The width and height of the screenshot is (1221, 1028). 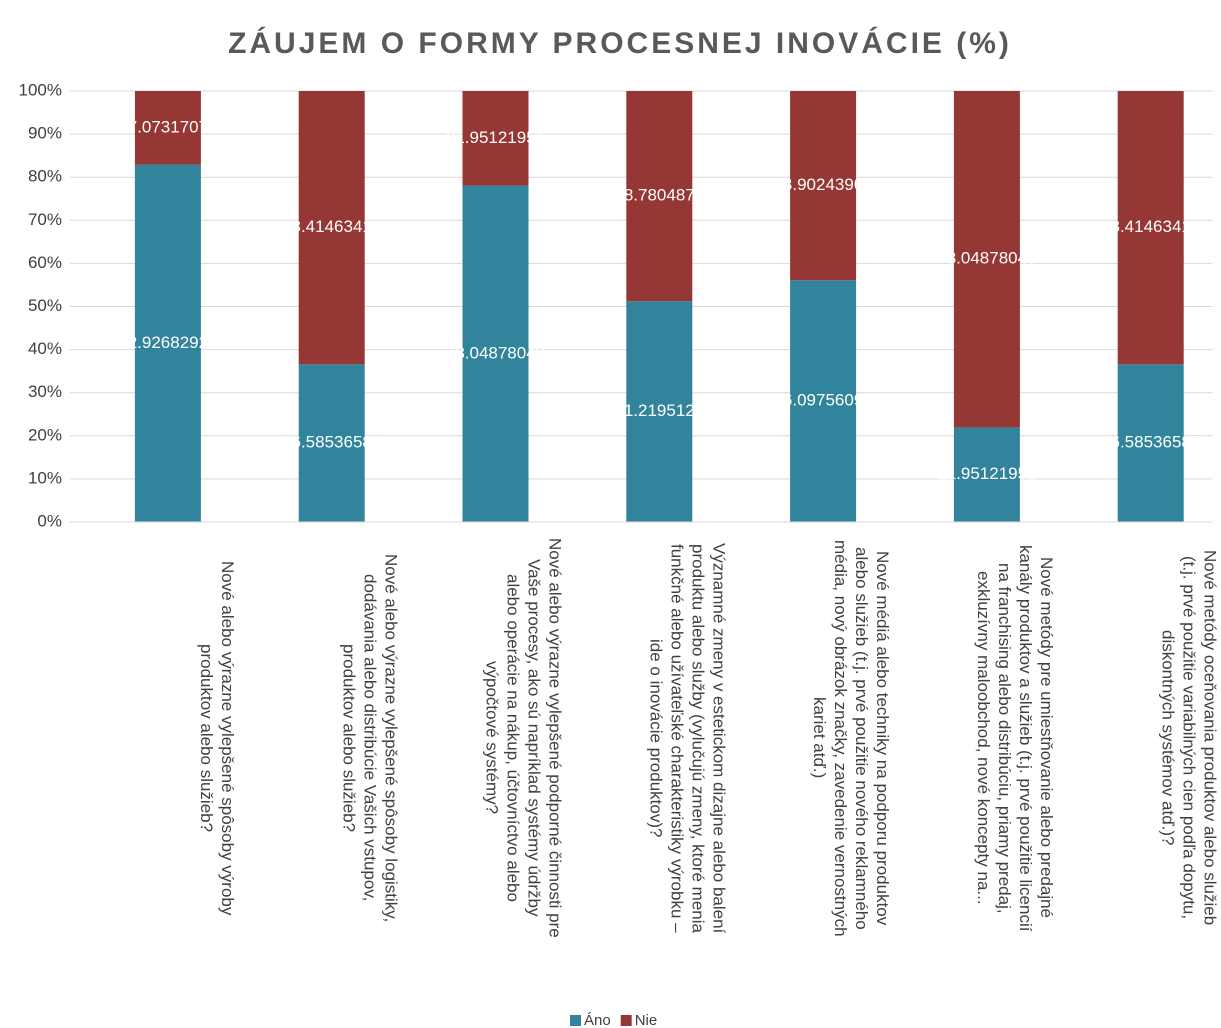 I want to click on y-tick-label: 10%, so click(x=45, y=477).